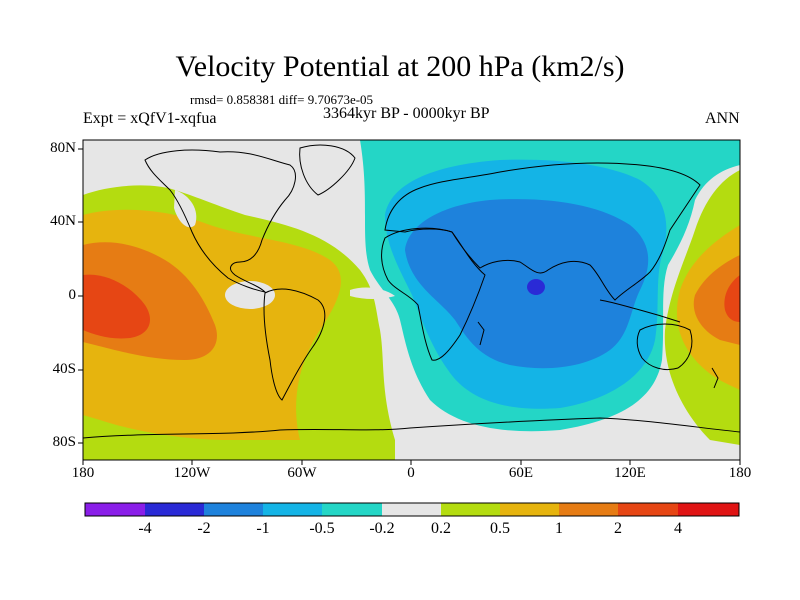 The height and width of the screenshot is (600, 800). What do you see at coordinates (327, 170) in the screenshot?
I see `coast-greenland` at bounding box center [327, 170].